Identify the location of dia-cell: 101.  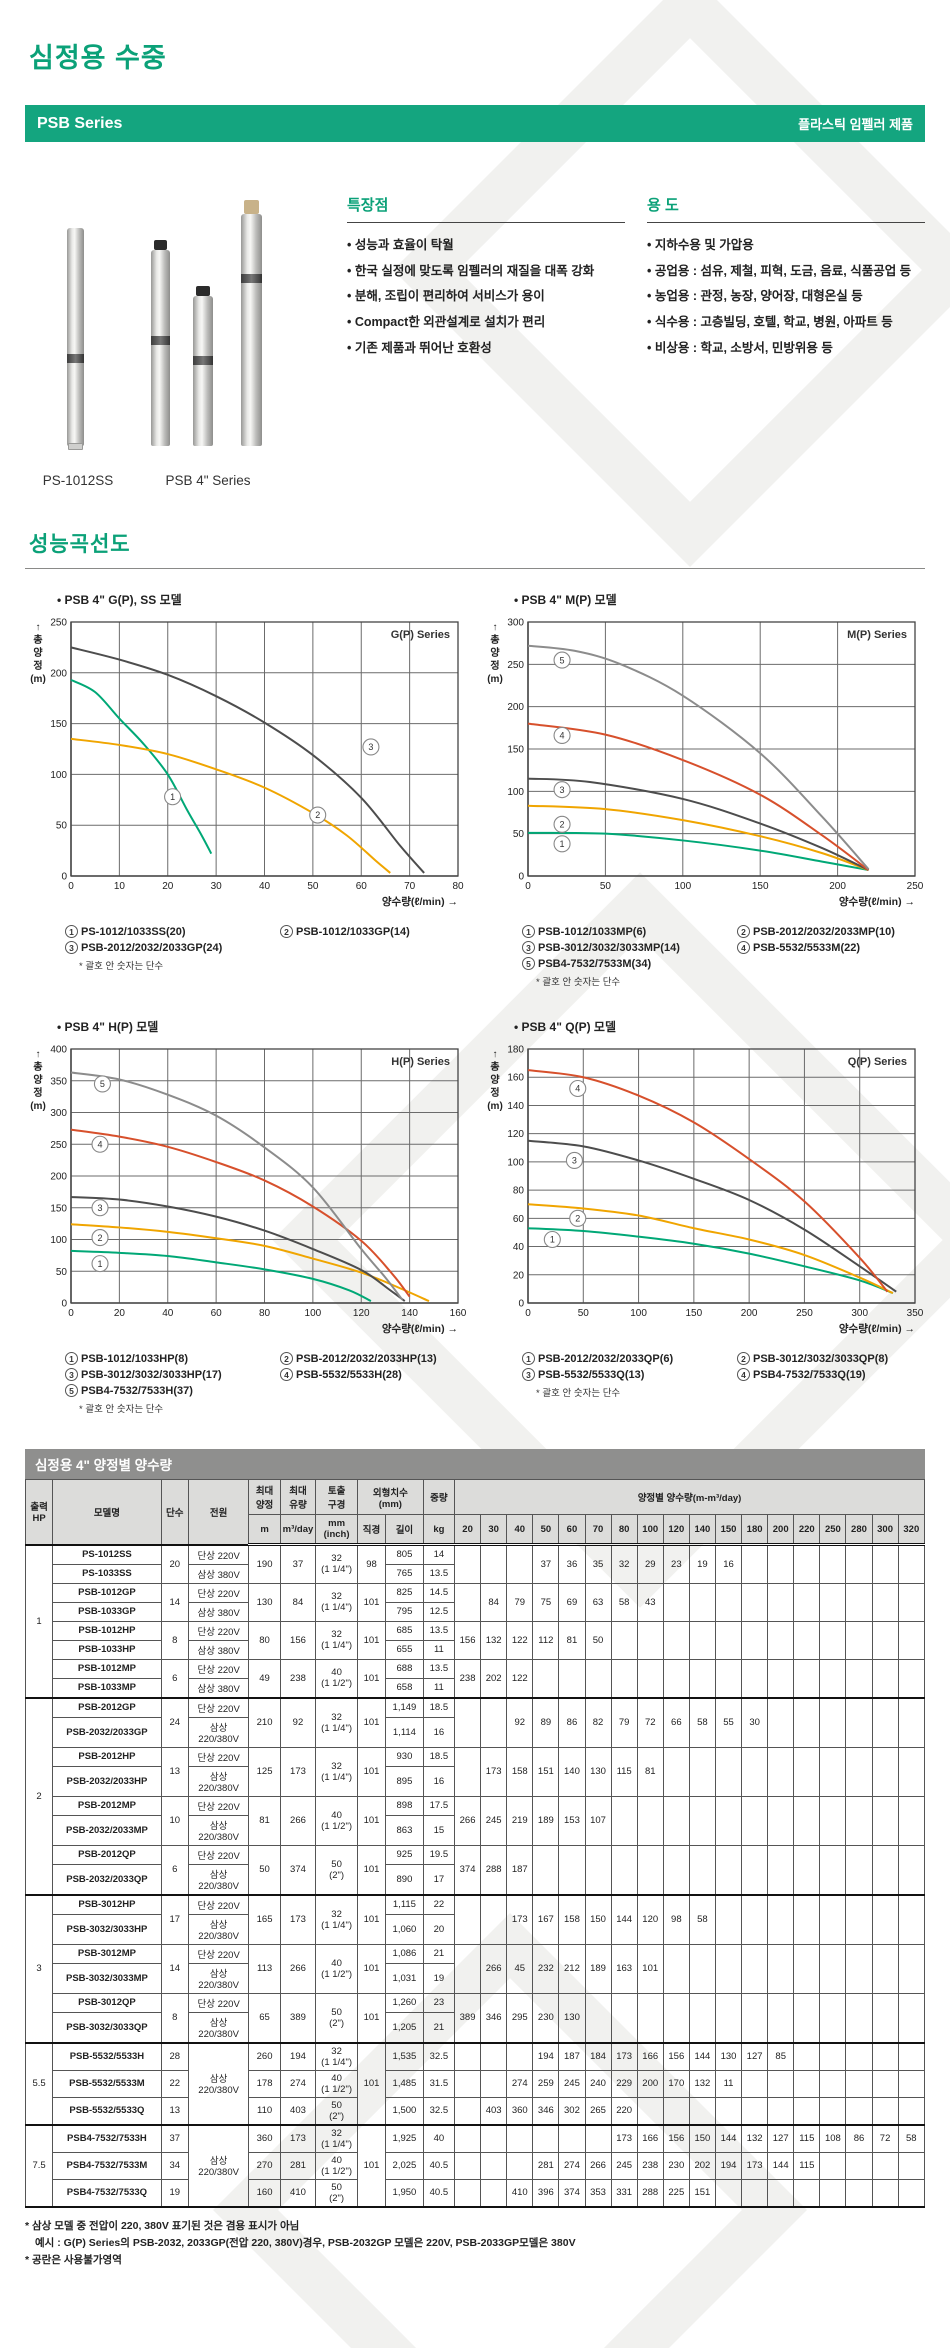
(371, 1602).